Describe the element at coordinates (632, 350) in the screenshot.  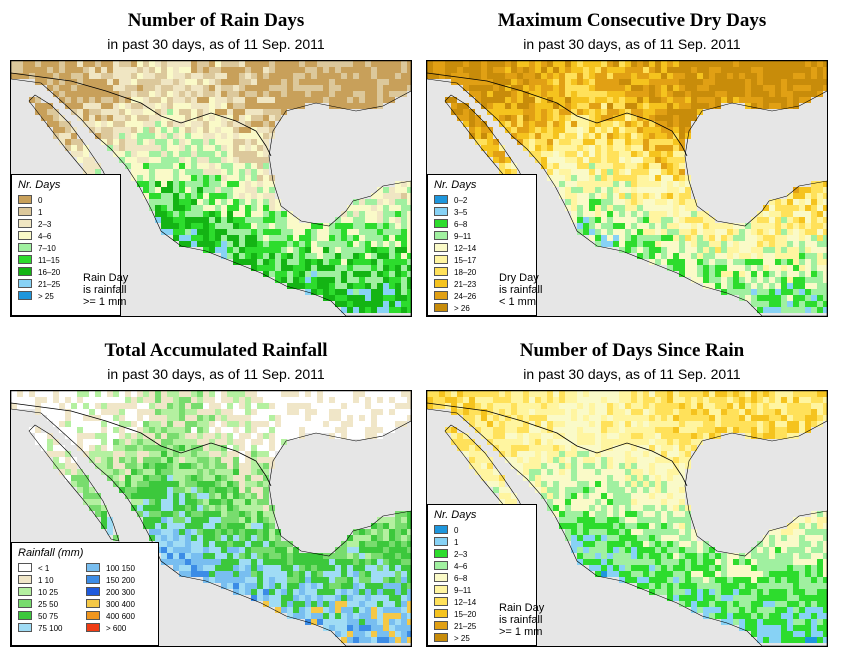
I see `panel-title: Number of Days Since Rain` at that location.